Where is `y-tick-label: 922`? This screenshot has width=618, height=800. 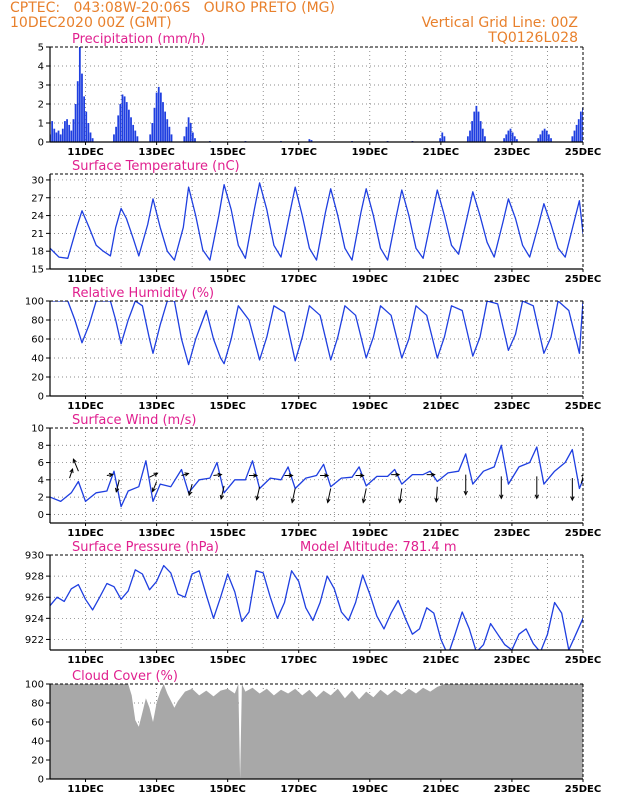 y-tick-label: 922 is located at coordinates (34, 640).